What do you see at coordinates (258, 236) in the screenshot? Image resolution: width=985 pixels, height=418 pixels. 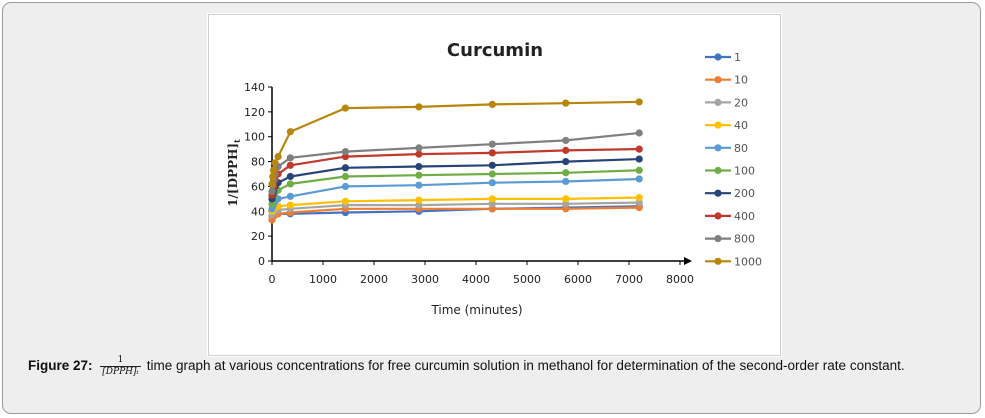 I see `y-tick-label: 20` at bounding box center [258, 236].